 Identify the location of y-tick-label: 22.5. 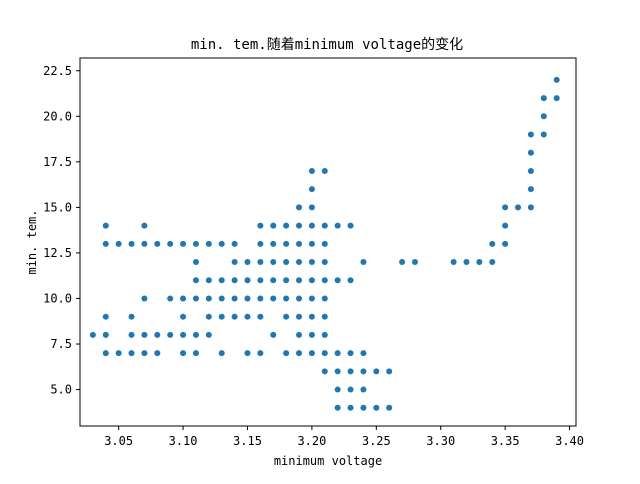
(57, 71).